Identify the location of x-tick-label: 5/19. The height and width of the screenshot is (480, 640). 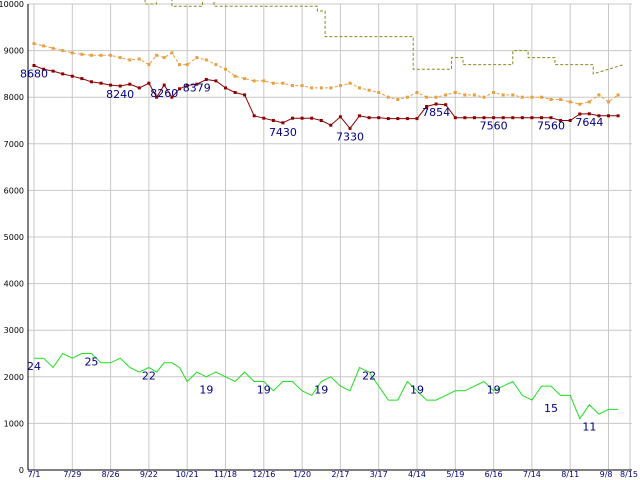
(455, 474).